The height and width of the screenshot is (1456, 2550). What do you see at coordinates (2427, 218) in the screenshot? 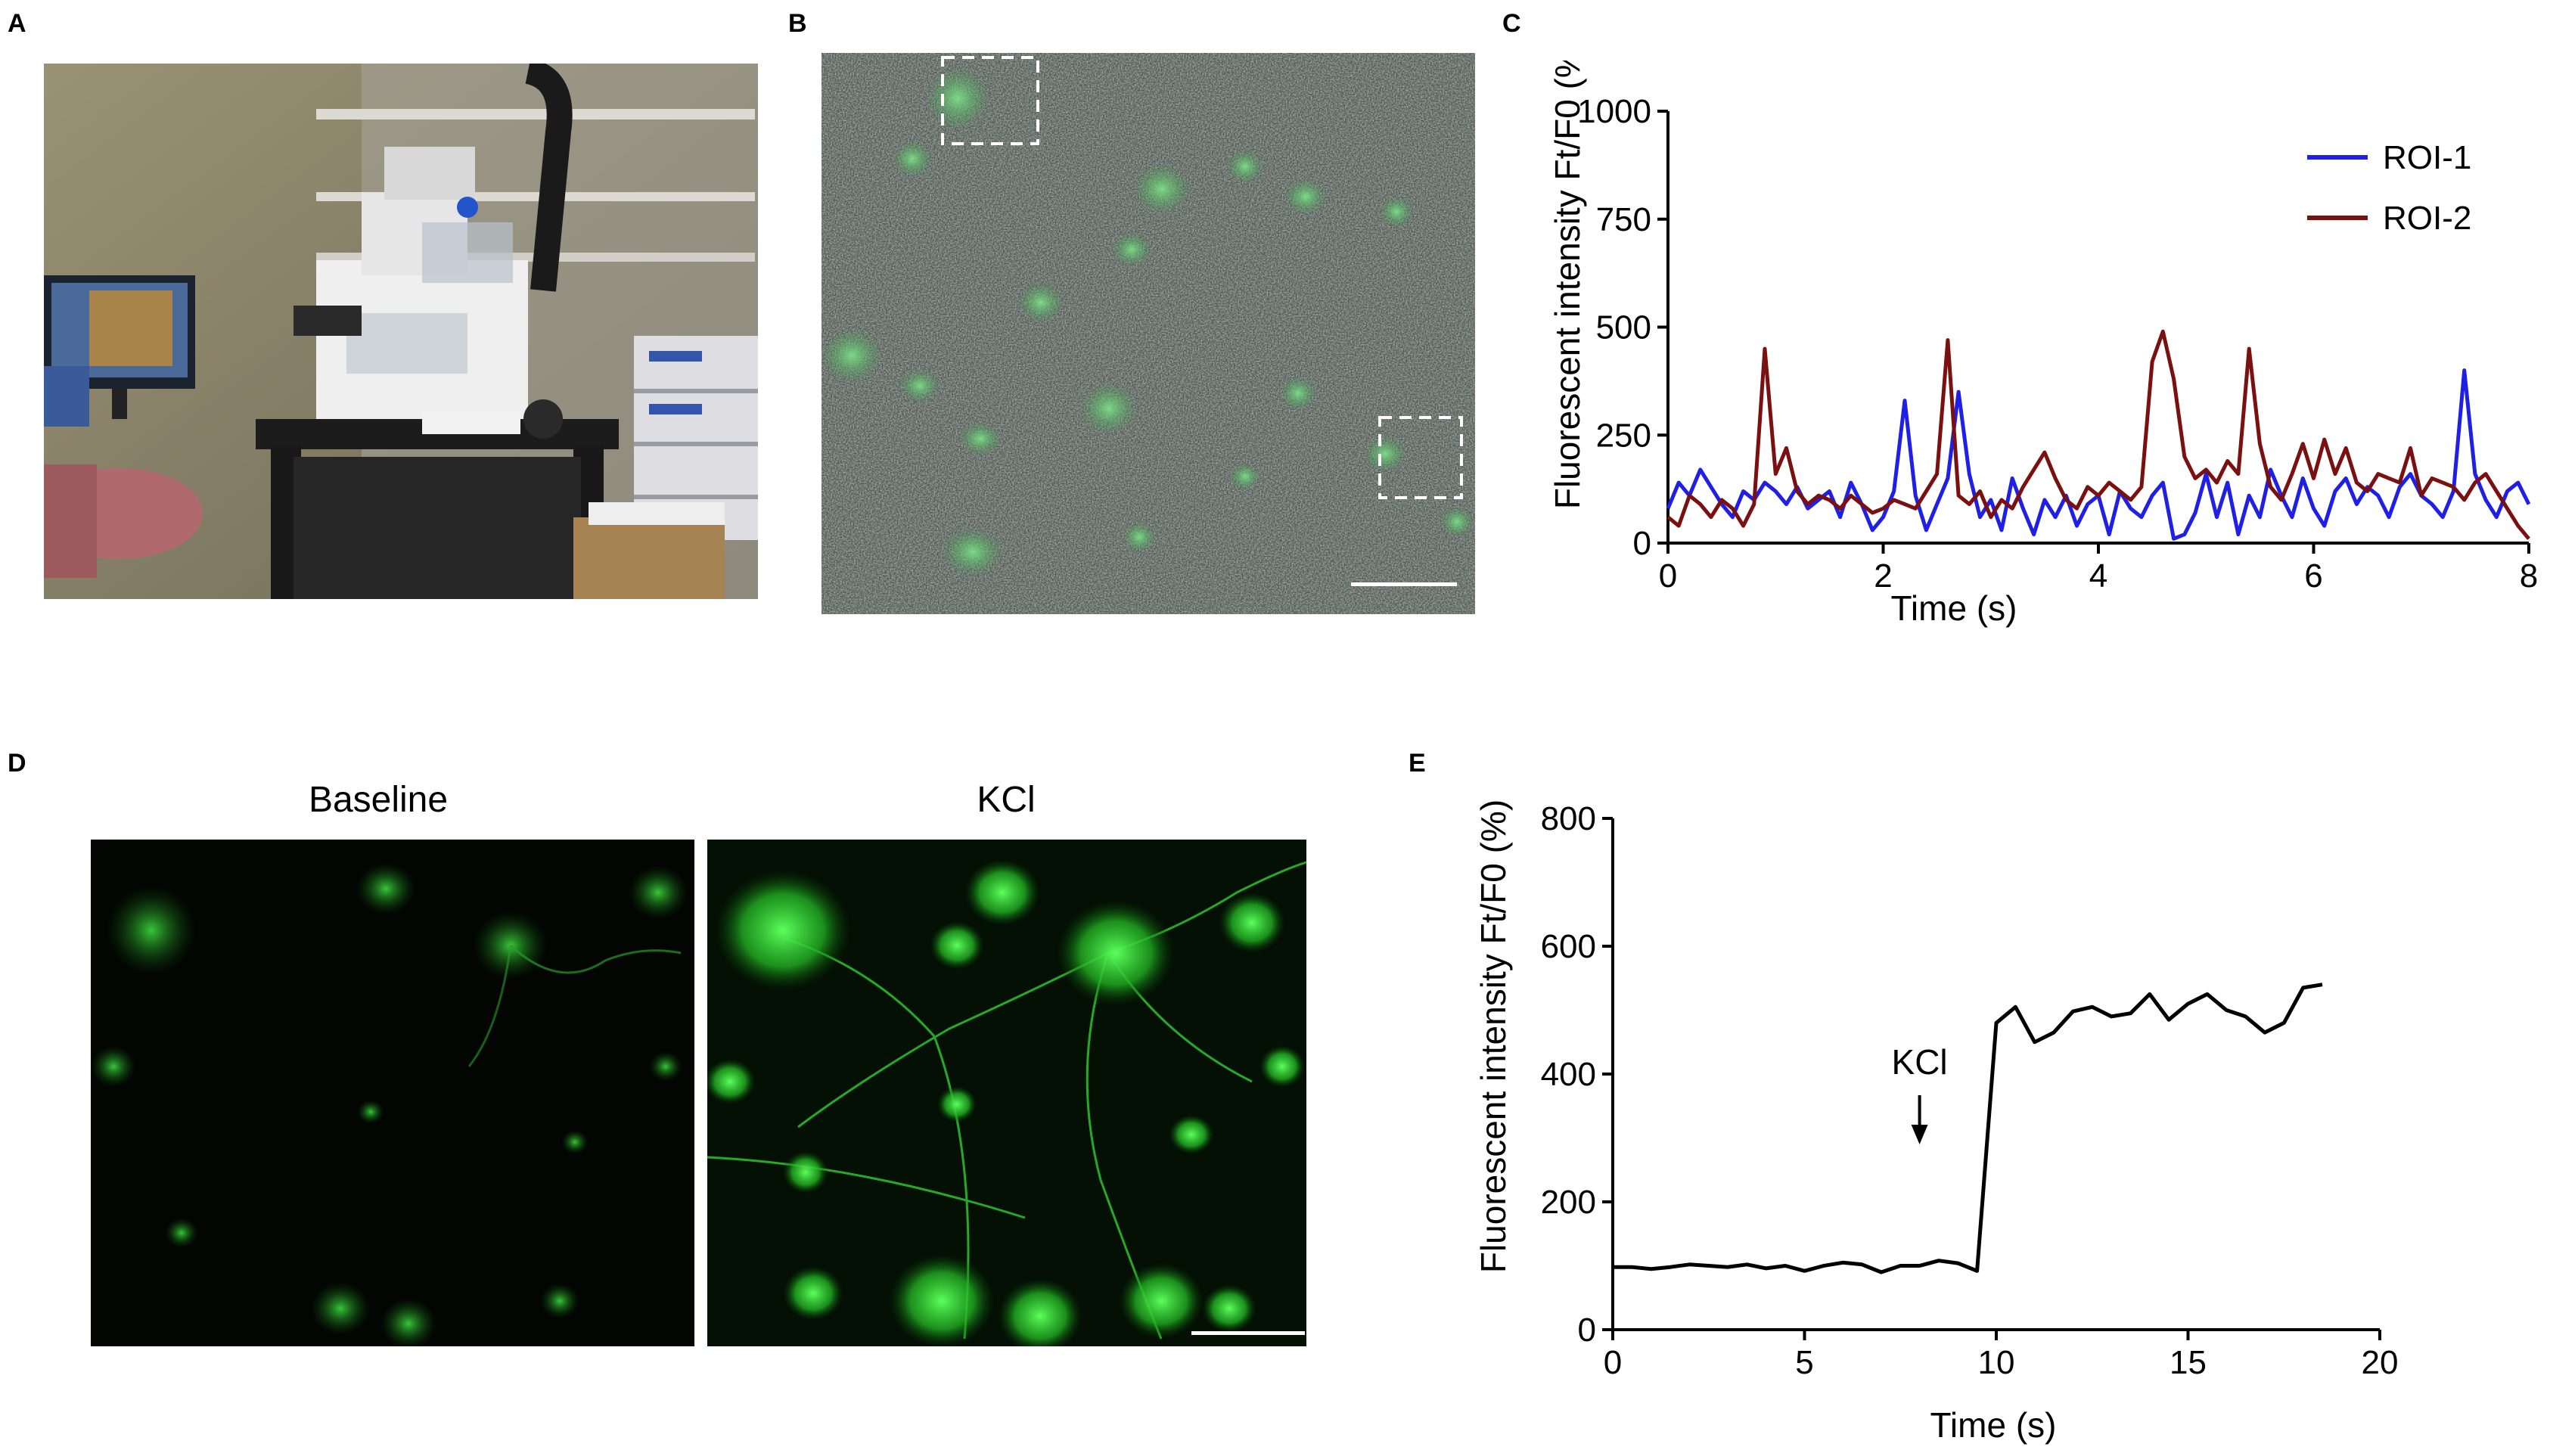
I see `legend-roi-2-label: ROI-2` at bounding box center [2427, 218].